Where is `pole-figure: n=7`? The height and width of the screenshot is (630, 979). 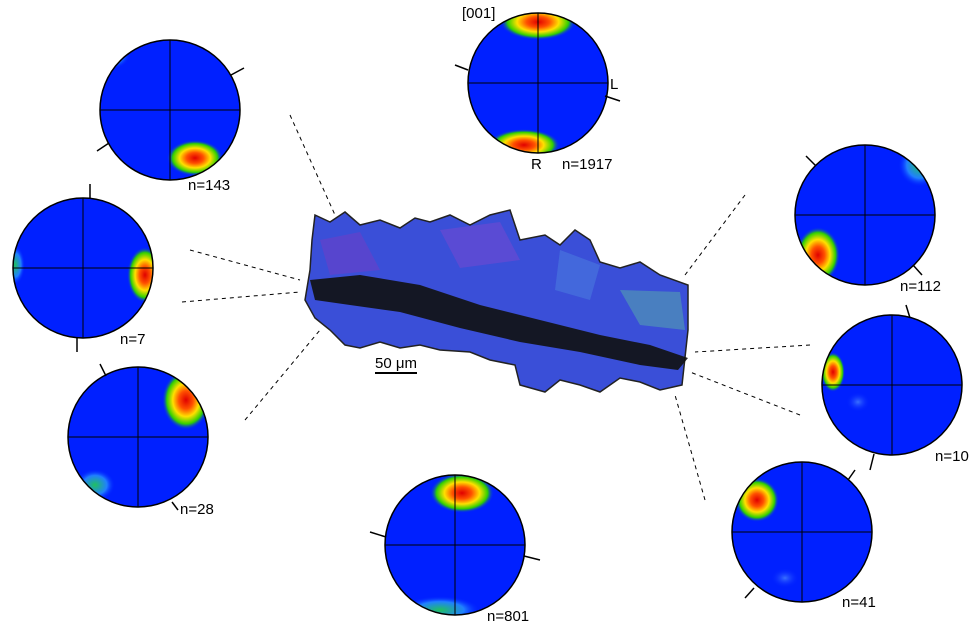 pole-figure: n=7 is located at coordinates (83, 268).